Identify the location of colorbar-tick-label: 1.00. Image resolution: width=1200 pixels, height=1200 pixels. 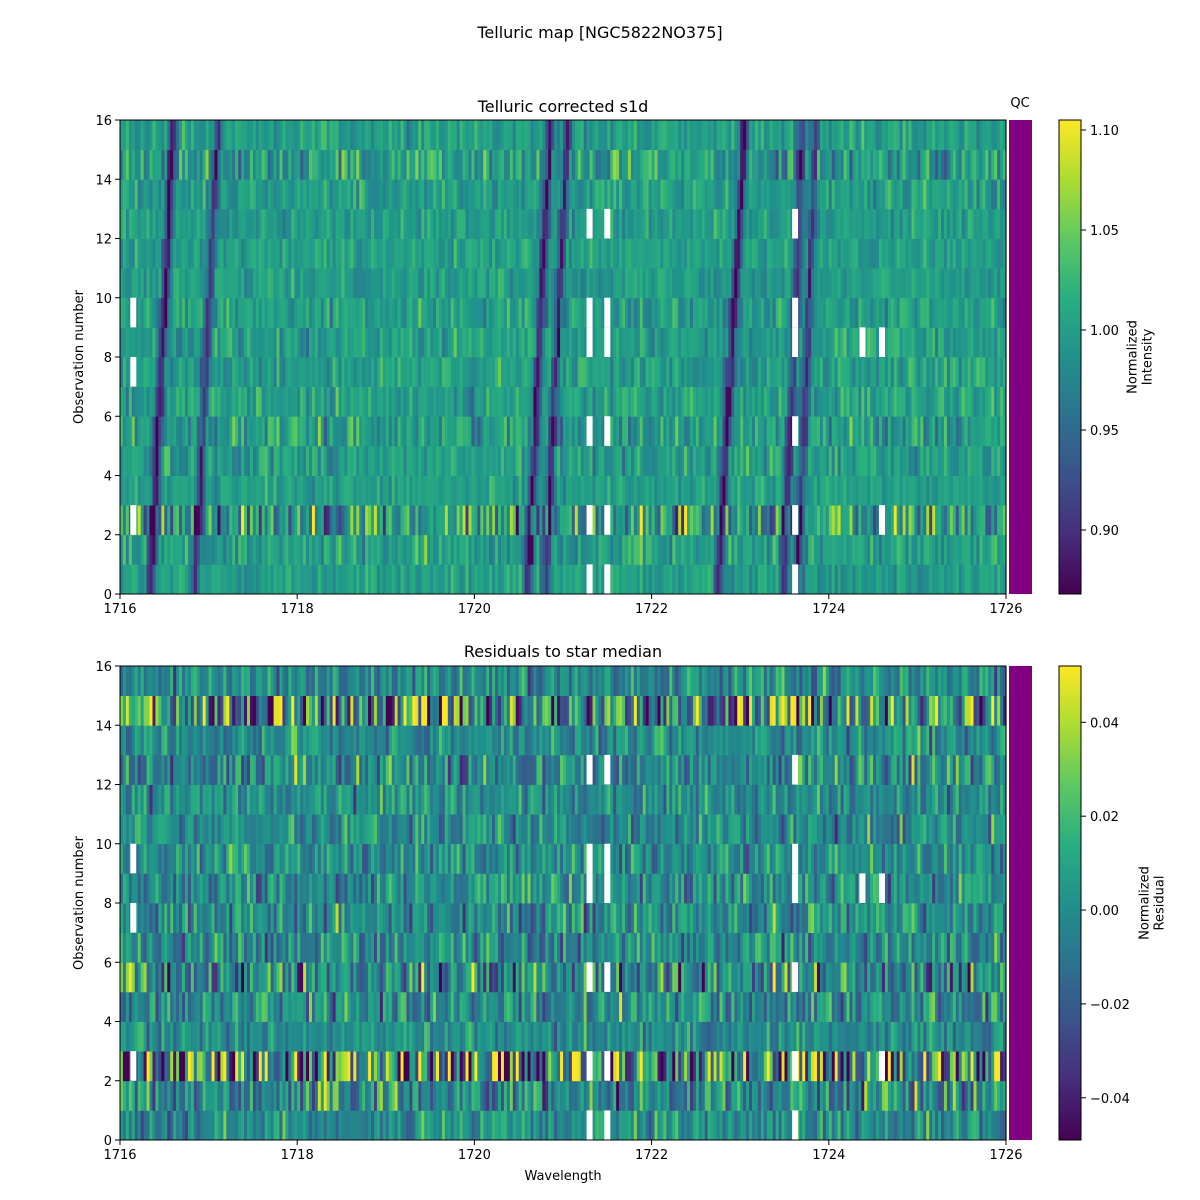
(1104, 331).